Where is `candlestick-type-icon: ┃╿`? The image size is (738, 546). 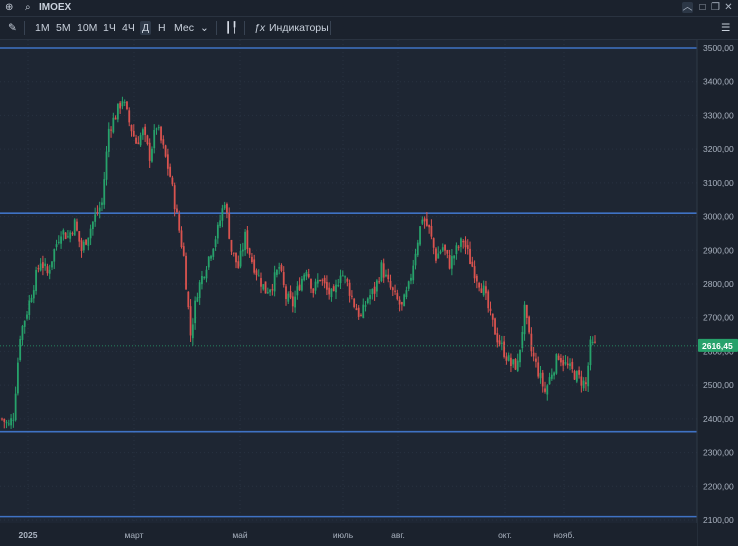 candlestick-type-icon: ┃╿ is located at coordinates (231, 28).